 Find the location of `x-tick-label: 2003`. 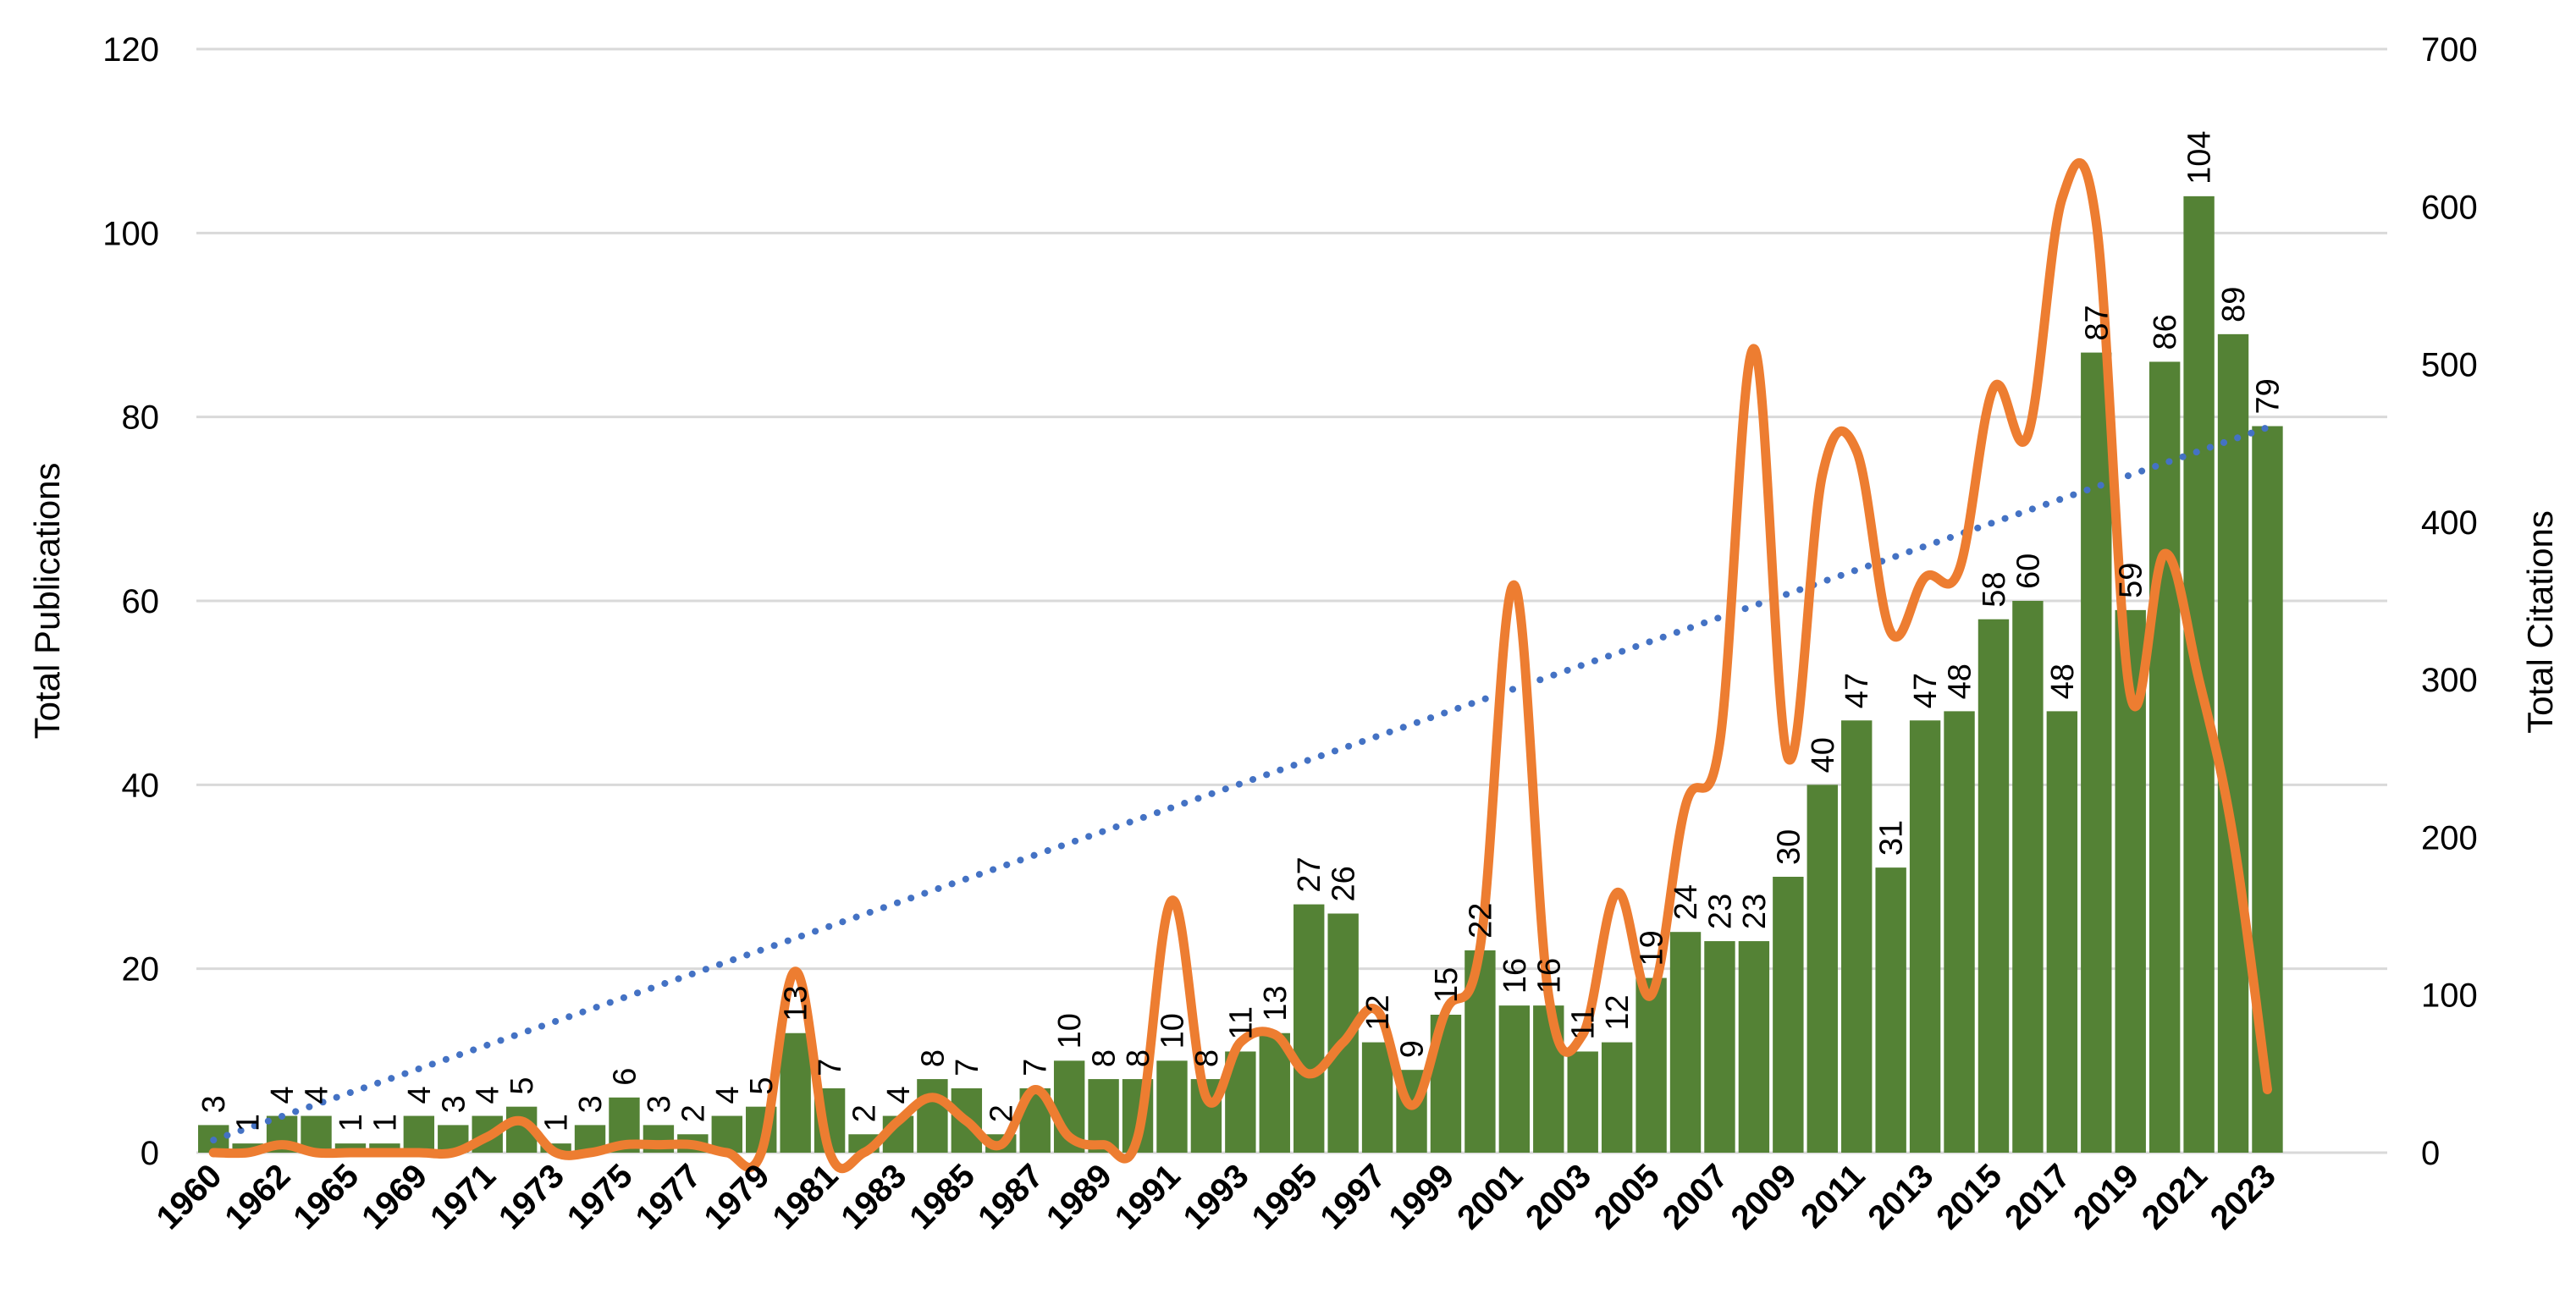

x-tick-label: 2003 is located at coordinates (1558, 1196).